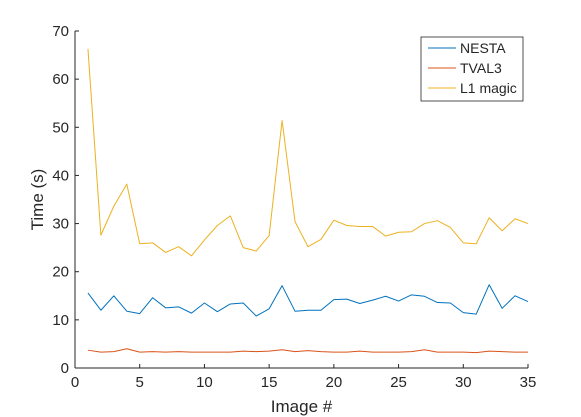 This screenshot has width=581, height=417. Describe the element at coordinates (308, 300) in the screenshot. I see `series-line-nesta` at that location.